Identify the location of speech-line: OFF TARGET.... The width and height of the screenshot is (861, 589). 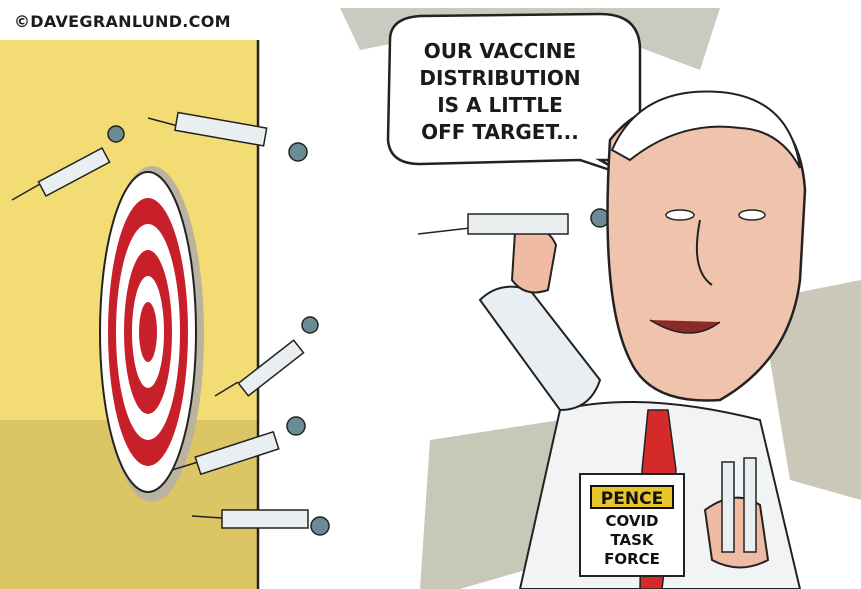
(500, 132).